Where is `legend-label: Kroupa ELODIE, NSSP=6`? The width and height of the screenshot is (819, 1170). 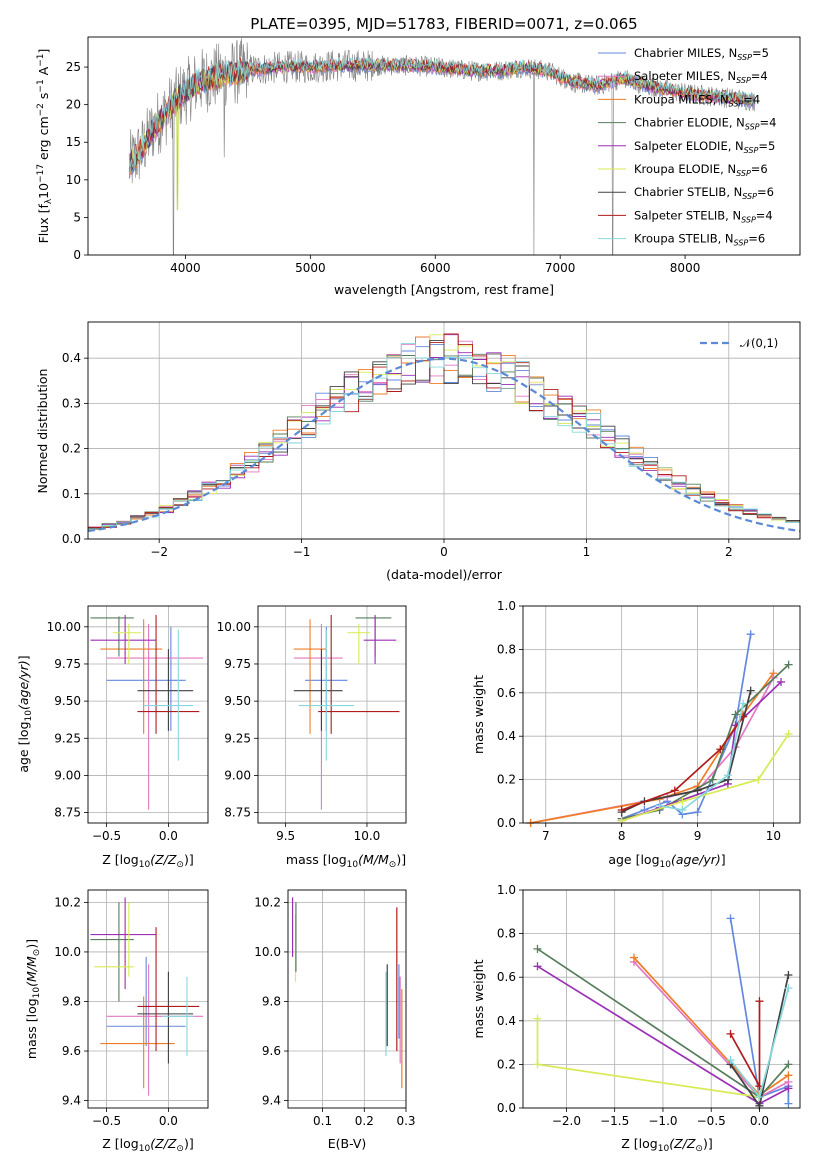 legend-label: Kroupa ELODIE, NSSP=6 is located at coordinates (701, 170).